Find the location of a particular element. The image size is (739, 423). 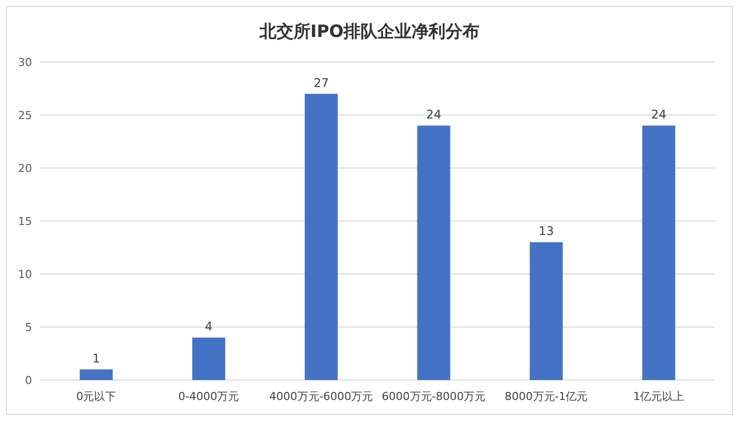

x-tick-label: 0-4000万元 is located at coordinates (209, 396).